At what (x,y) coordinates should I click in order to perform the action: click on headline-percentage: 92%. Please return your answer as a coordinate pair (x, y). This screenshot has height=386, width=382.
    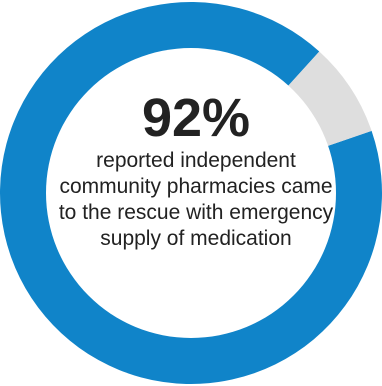
    Looking at the image, I should click on (196, 118).